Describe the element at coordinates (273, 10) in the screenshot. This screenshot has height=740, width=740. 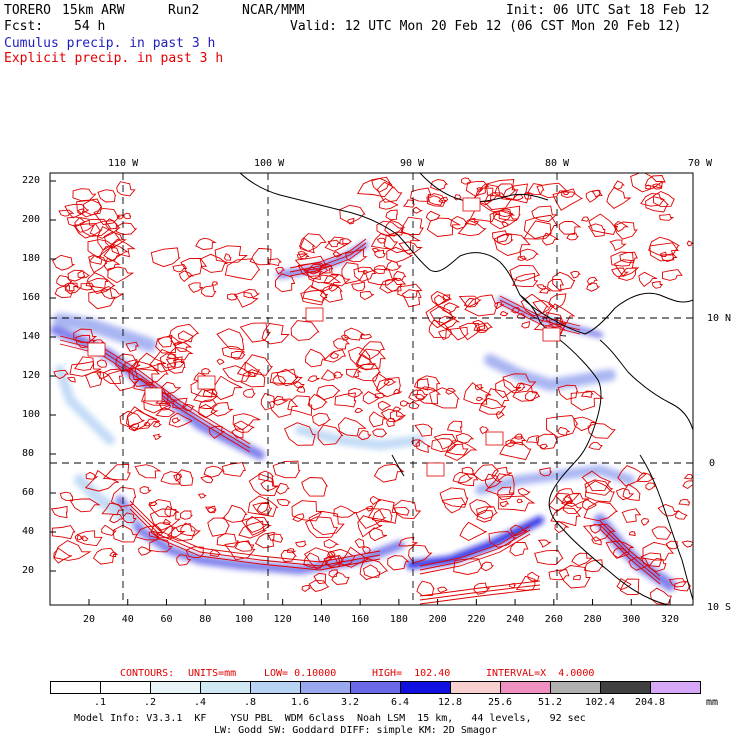
I see `header-org: NCAR/MMM` at that location.